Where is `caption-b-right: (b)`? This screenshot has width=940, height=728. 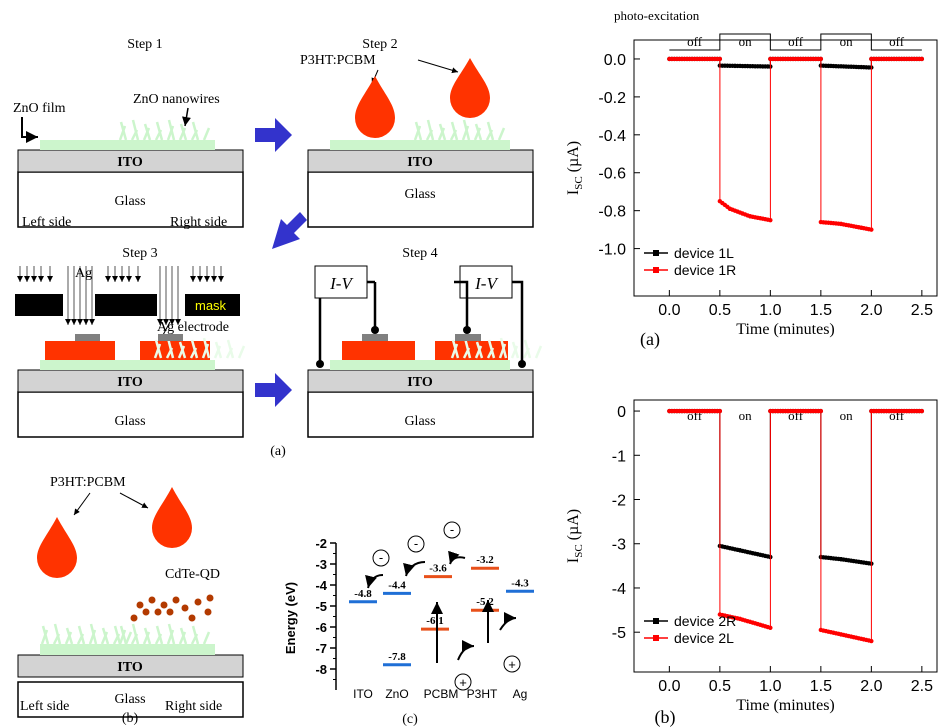
caption-b-right: (b) is located at coordinates (665, 717).